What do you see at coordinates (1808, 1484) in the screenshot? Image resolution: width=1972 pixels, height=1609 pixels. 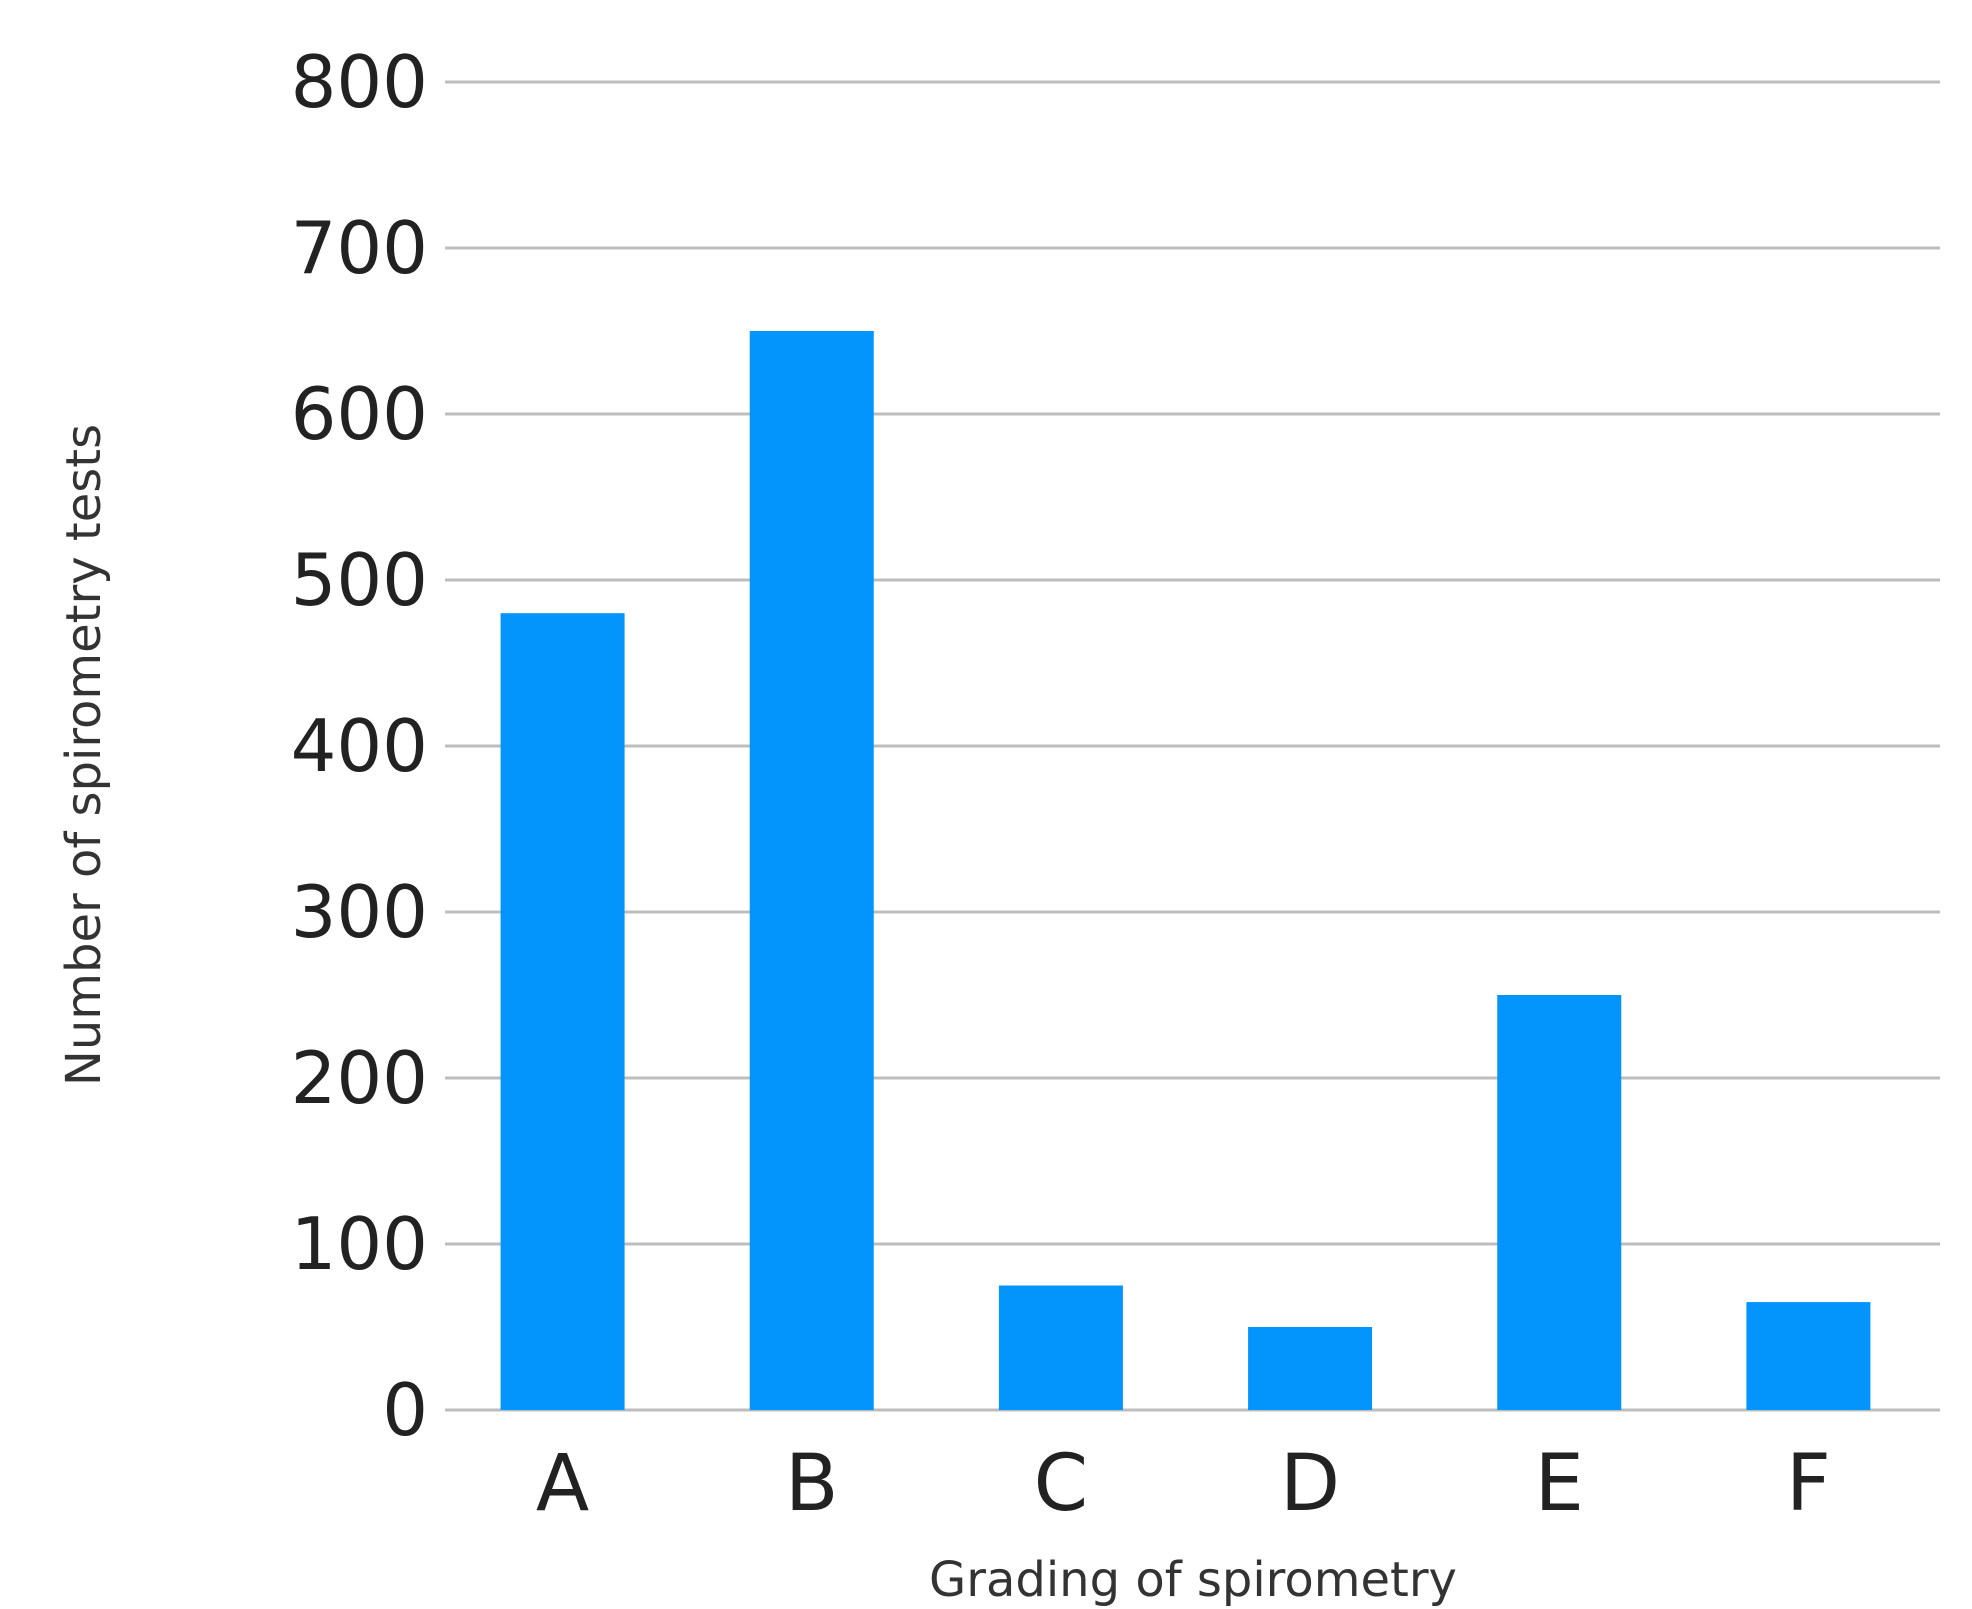 I see `x-tick-label: F` at bounding box center [1808, 1484].